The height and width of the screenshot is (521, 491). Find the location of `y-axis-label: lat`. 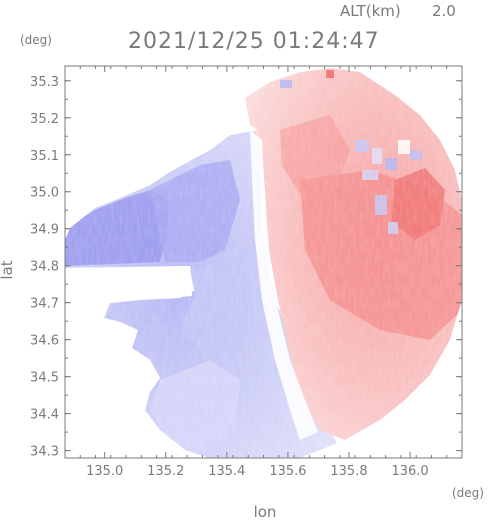

y-axis-label: lat is located at coordinates (8, 269).